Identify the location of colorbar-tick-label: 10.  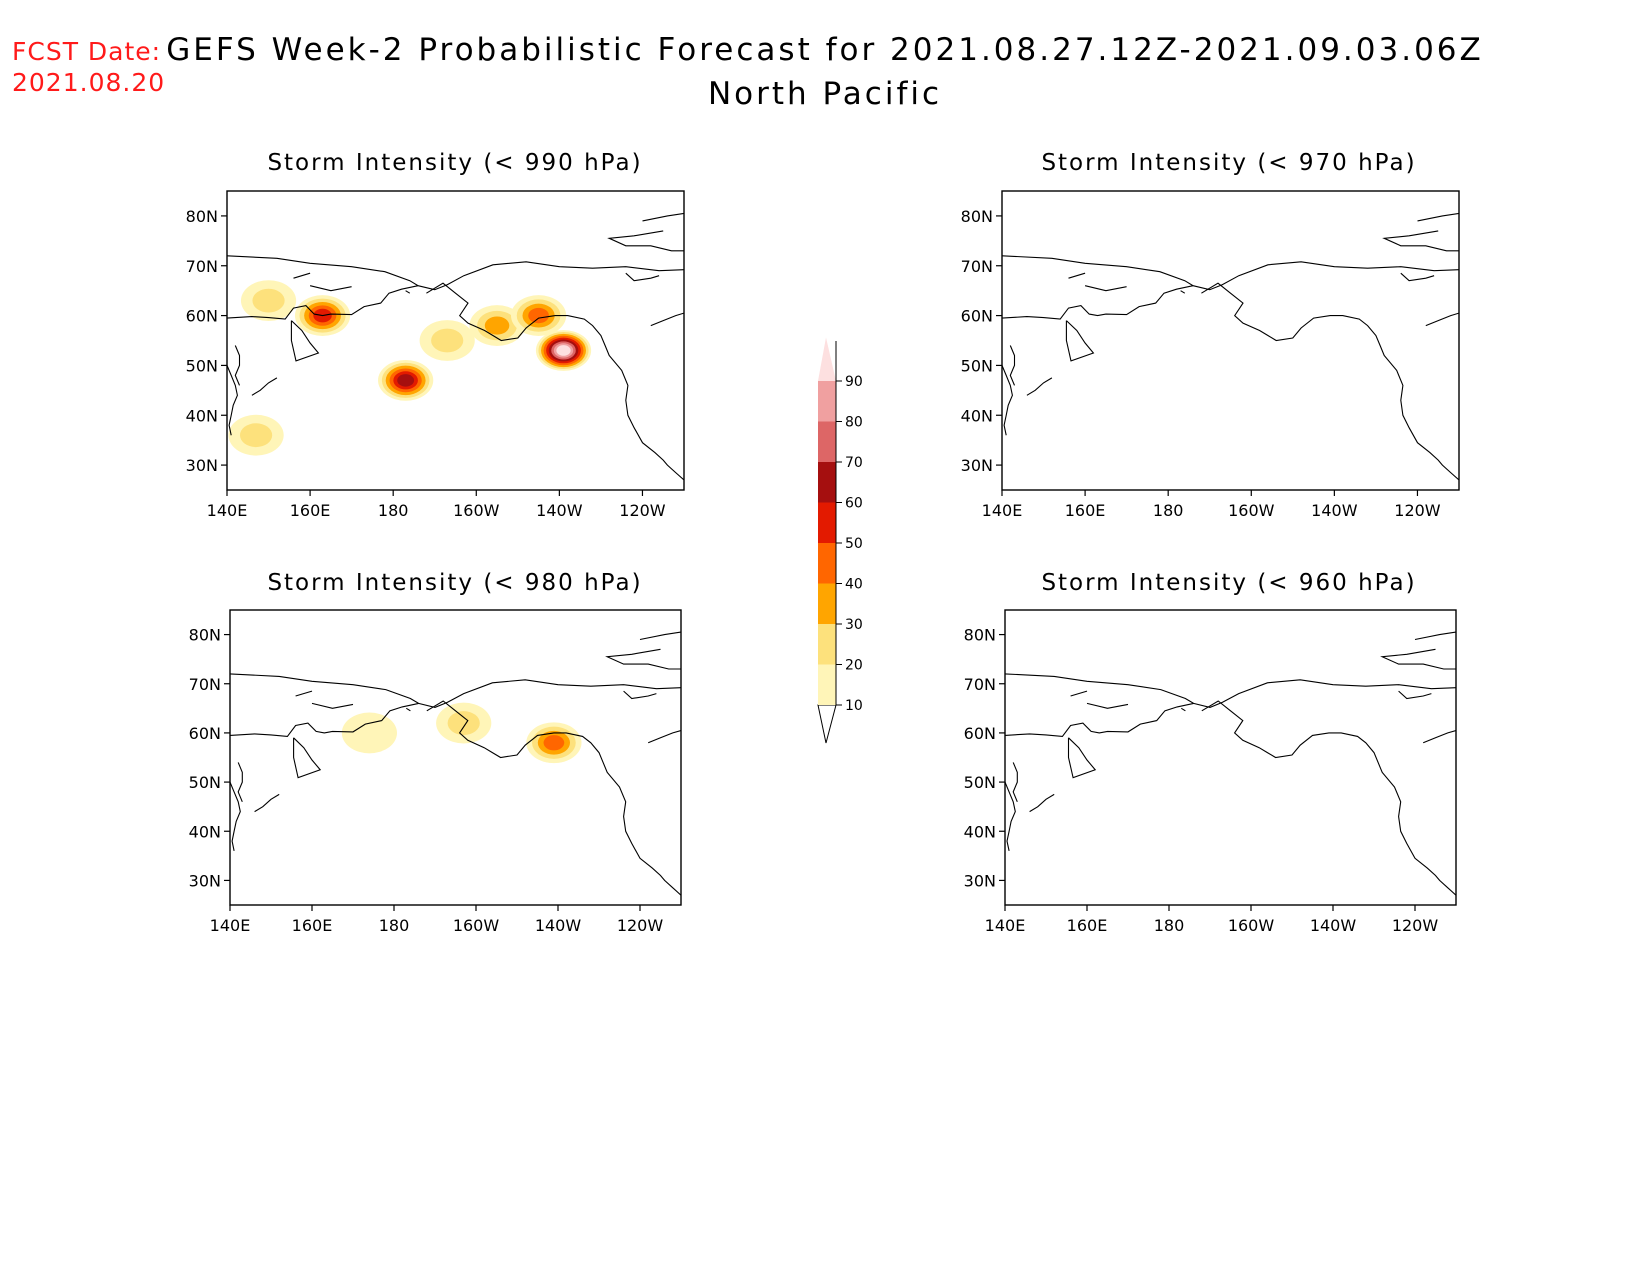
(854, 706).